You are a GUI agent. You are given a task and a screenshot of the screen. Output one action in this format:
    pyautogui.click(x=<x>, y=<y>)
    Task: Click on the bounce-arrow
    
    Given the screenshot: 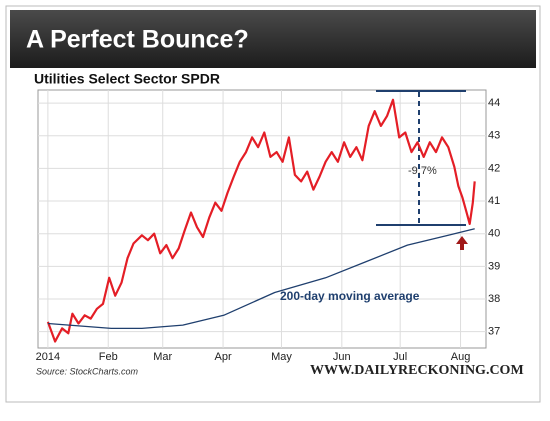 What is the action you would take?
    pyautogui.click(x=462, y=243)
    